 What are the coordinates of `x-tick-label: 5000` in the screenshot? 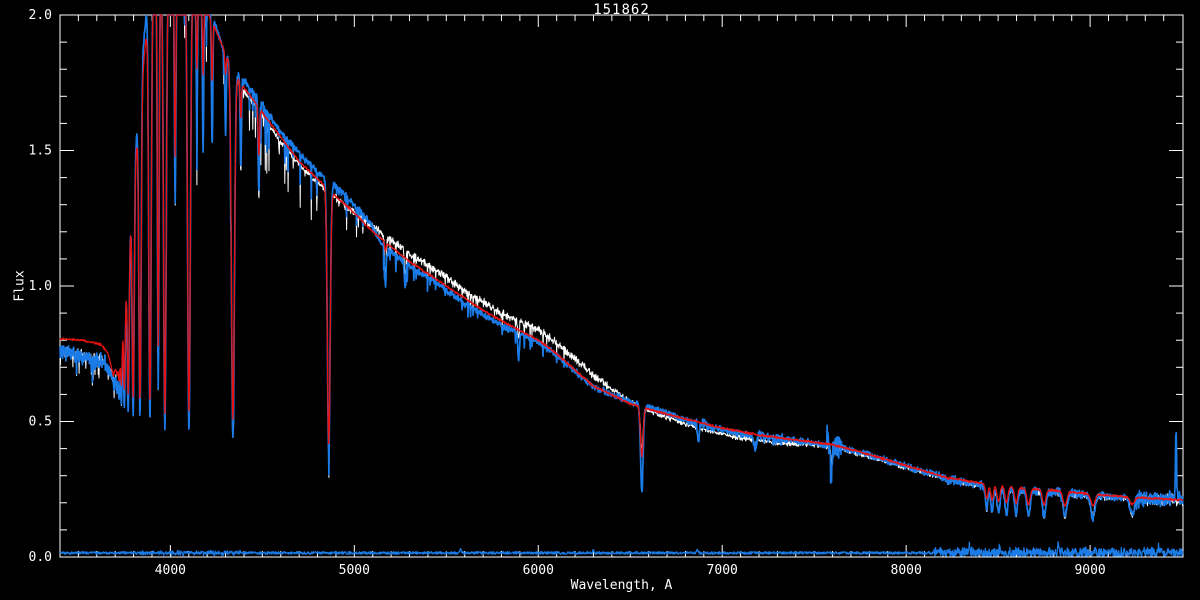 It's located at (354, 570).